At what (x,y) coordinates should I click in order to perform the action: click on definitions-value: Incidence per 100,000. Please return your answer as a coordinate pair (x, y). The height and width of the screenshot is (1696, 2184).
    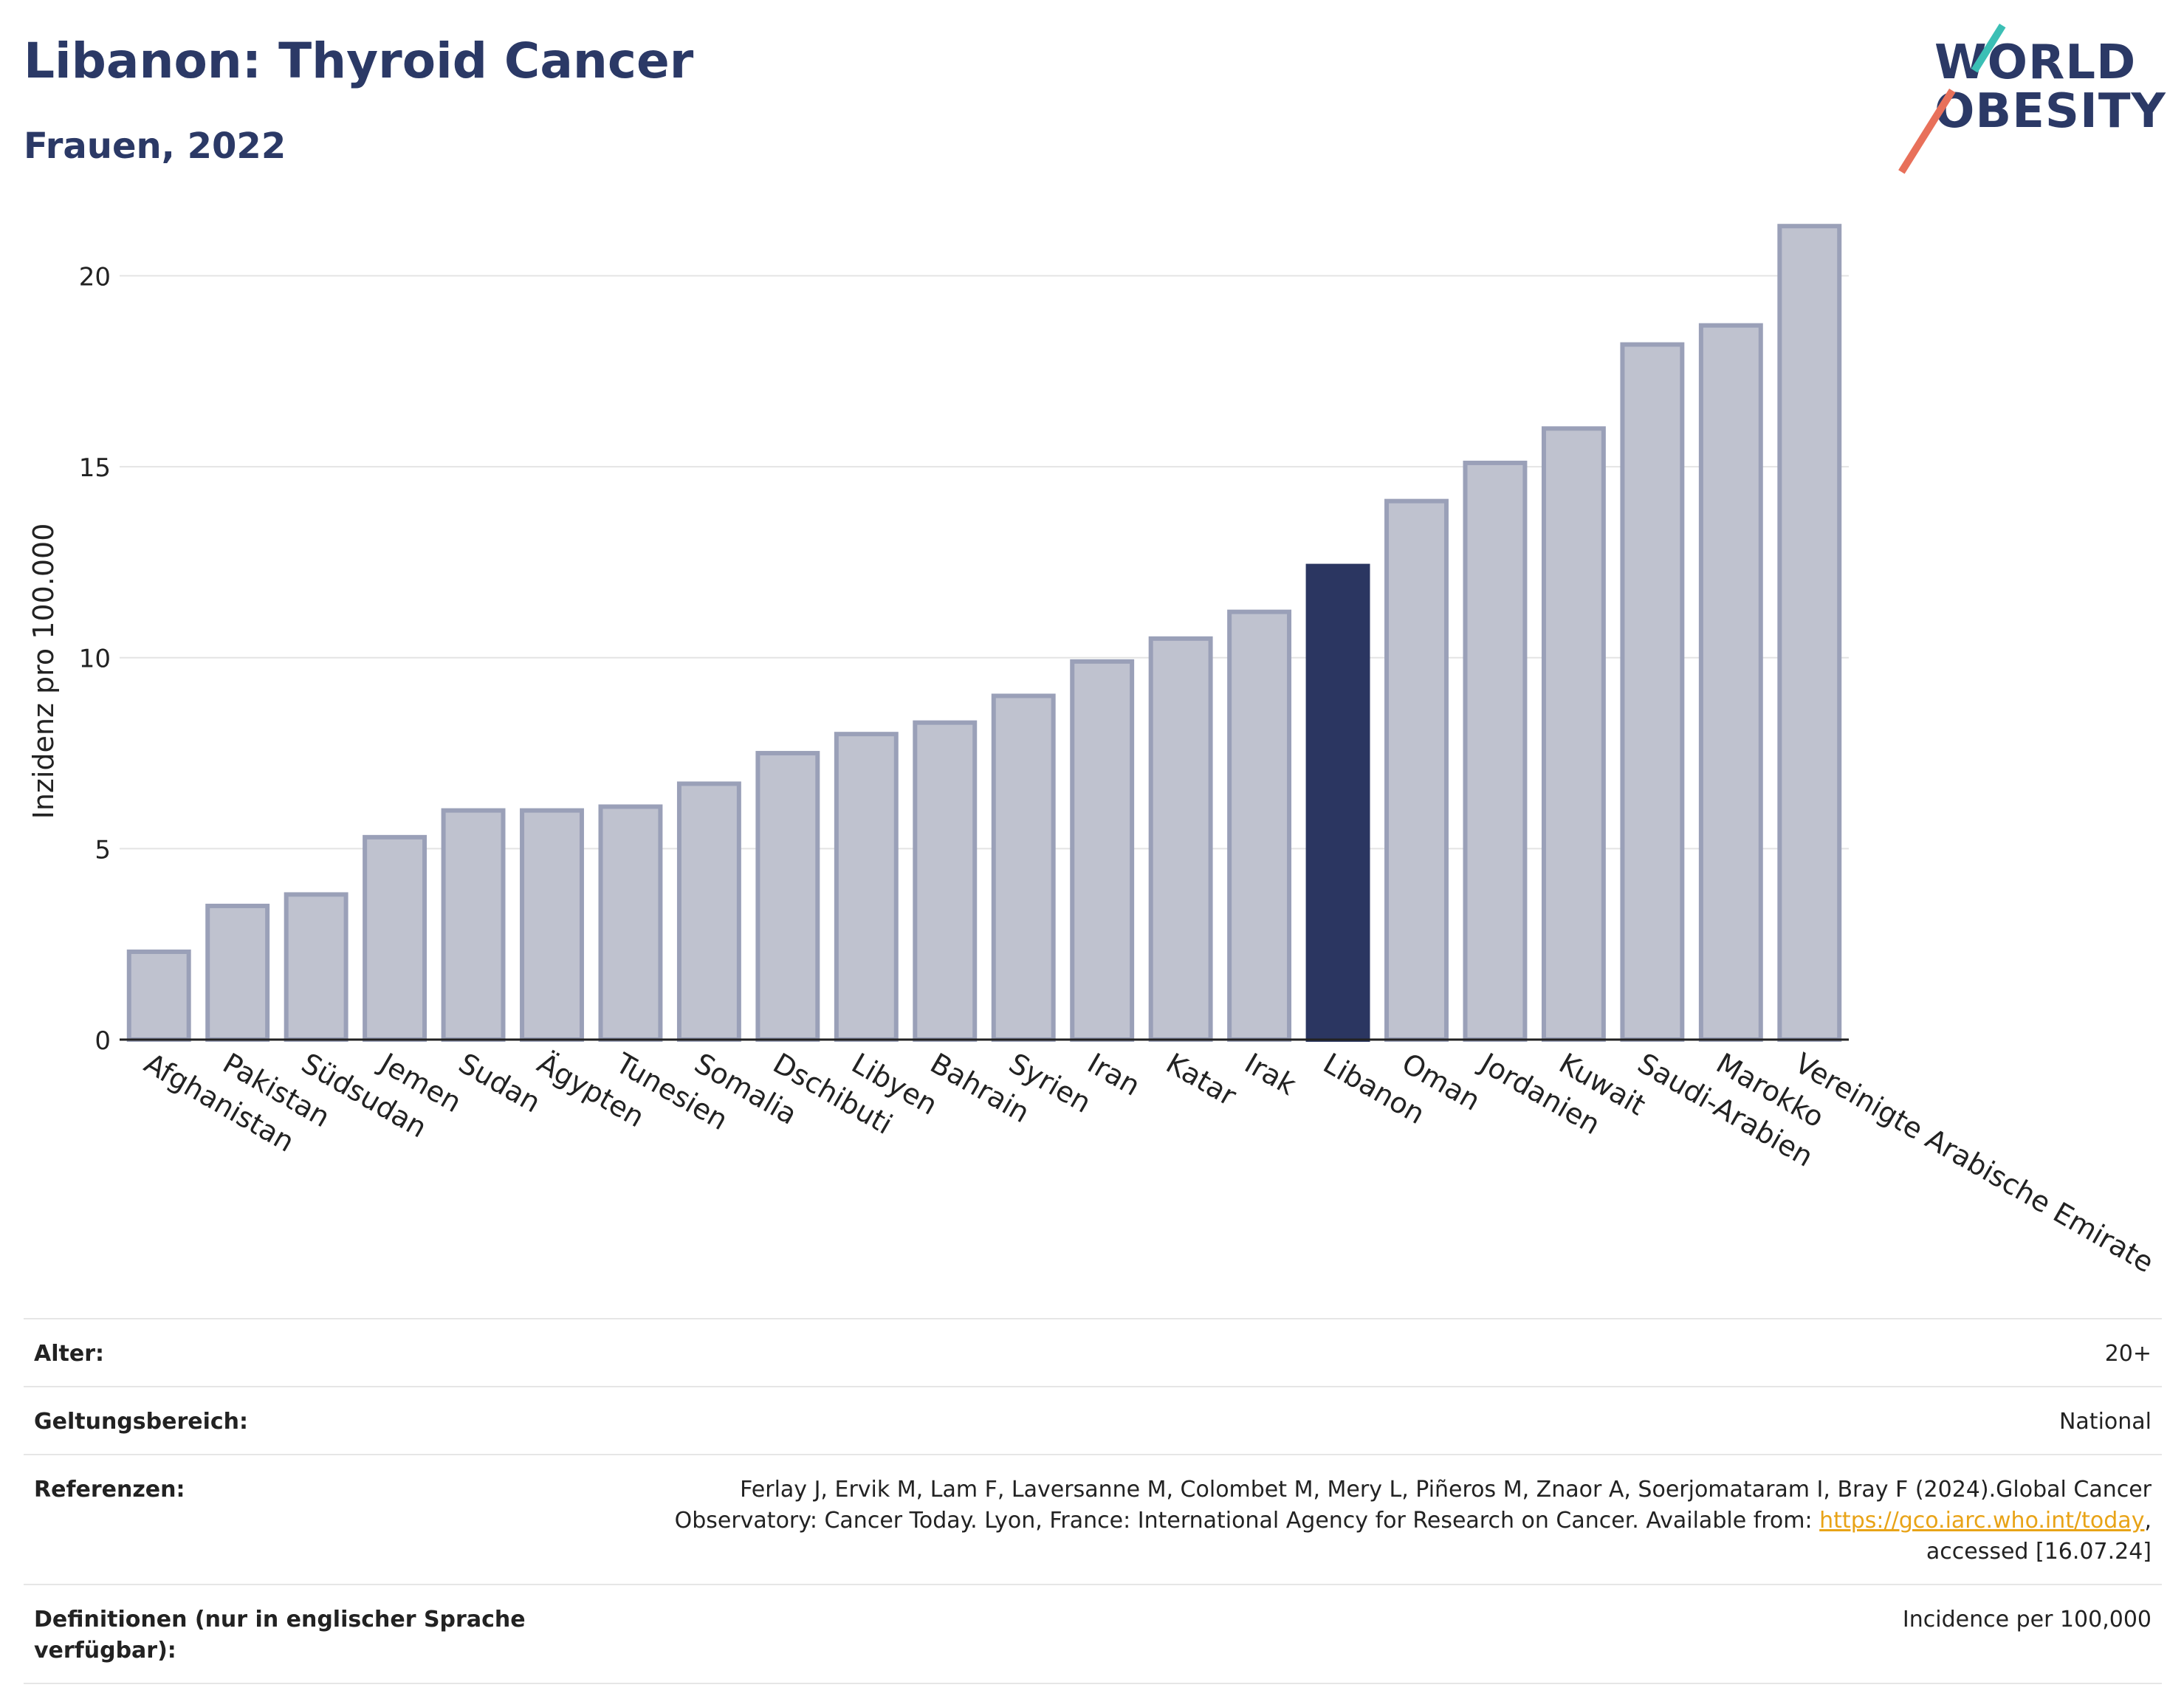
    Looking at the image, I should click on (2027, 1620).